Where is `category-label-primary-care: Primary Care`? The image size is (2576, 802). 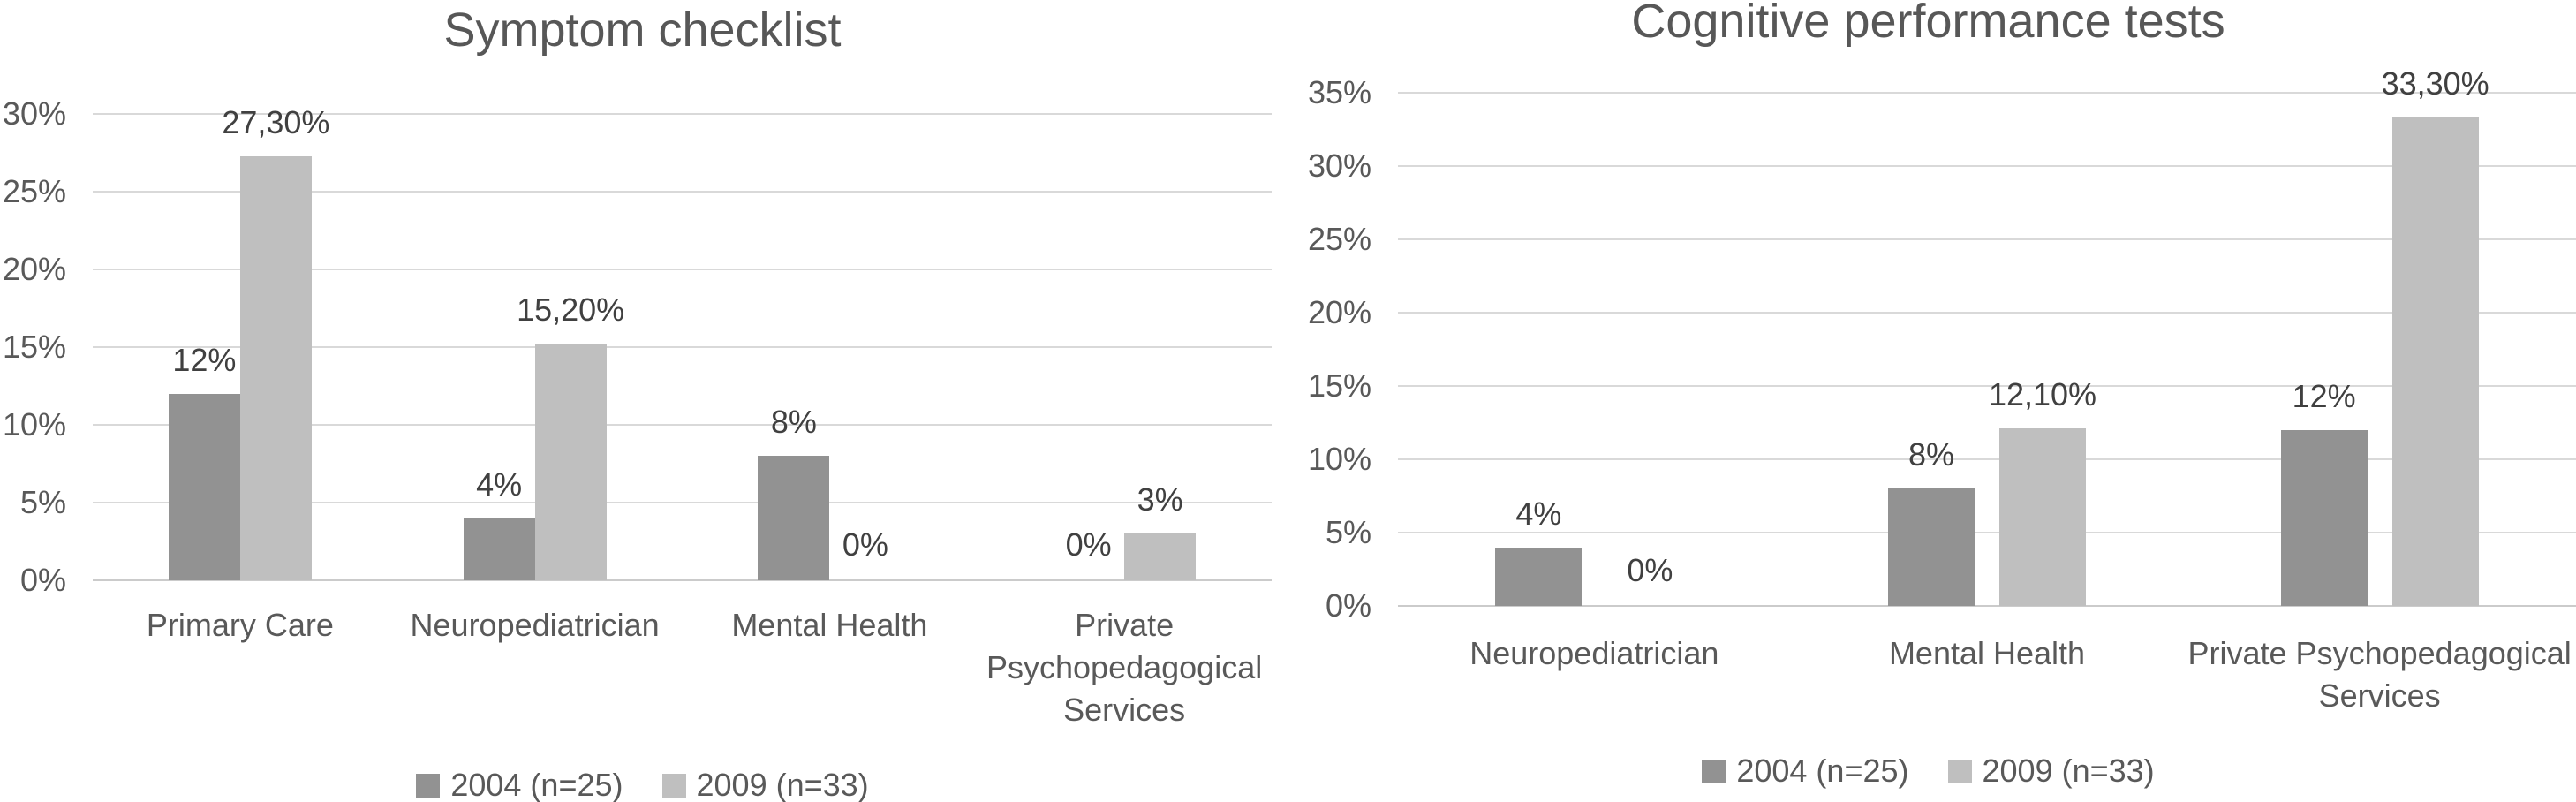
category-label-primary-care: Primary Care is located at coordinates (240, 625).